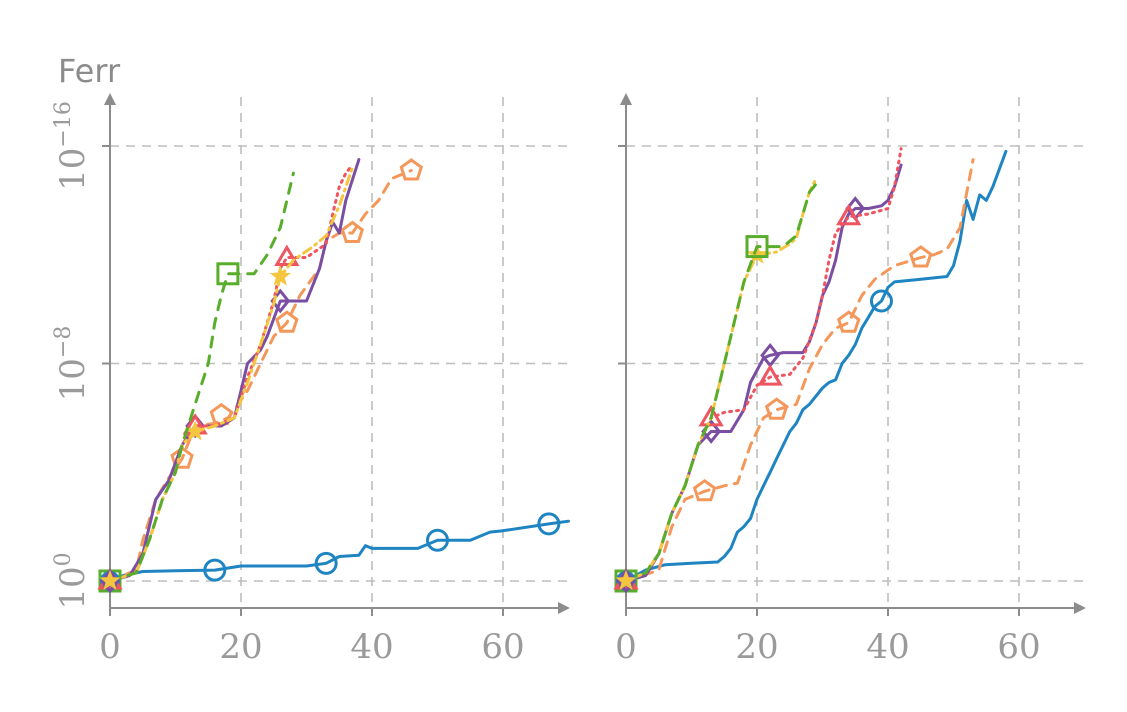 This screenshot has height=712, width=1127. I want to click on series-line-triangle, so click(231, 373).